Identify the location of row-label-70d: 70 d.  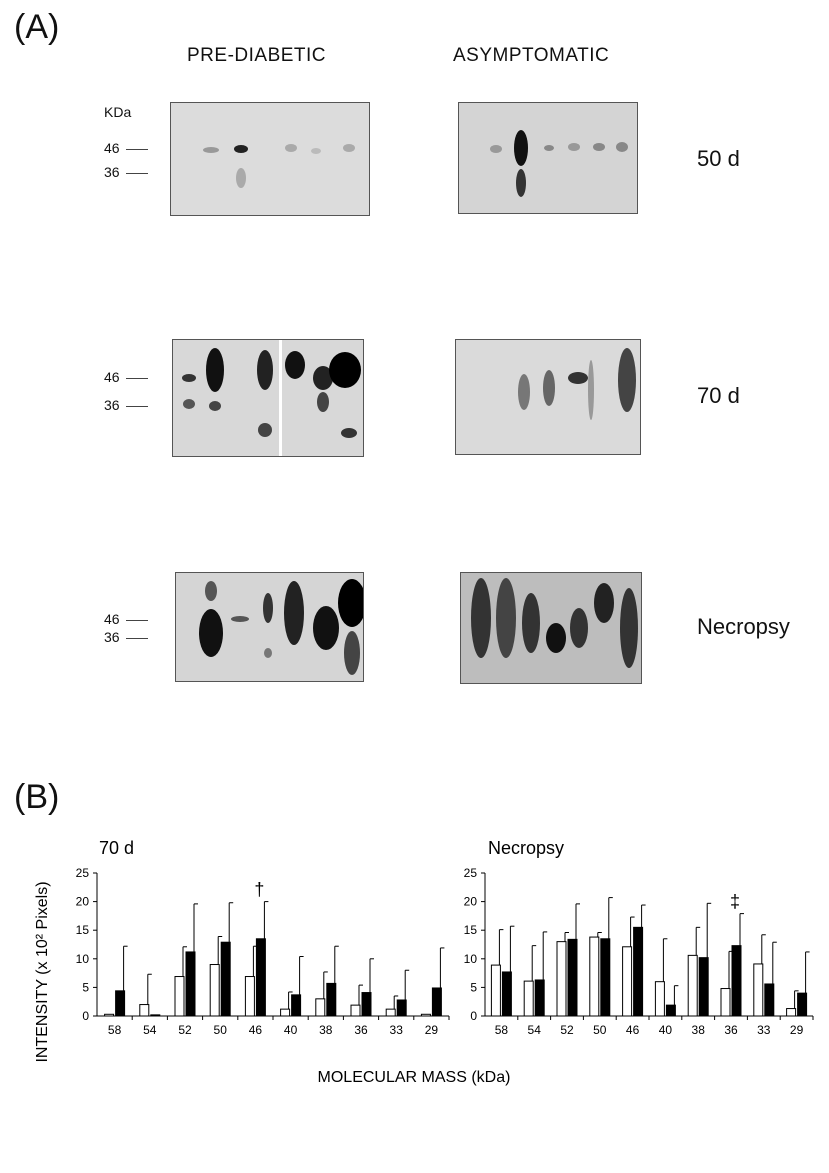
(718, 395).